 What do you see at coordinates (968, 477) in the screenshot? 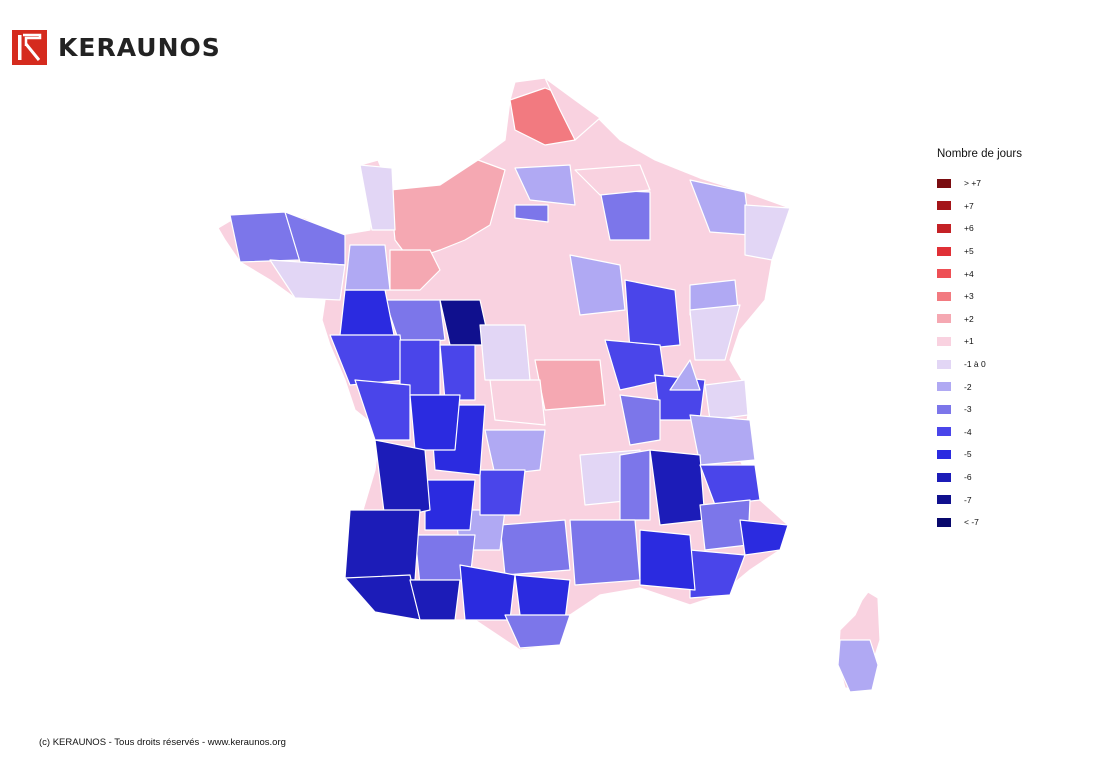
I see `legend-label: -6` at bounding box center [968, 477].